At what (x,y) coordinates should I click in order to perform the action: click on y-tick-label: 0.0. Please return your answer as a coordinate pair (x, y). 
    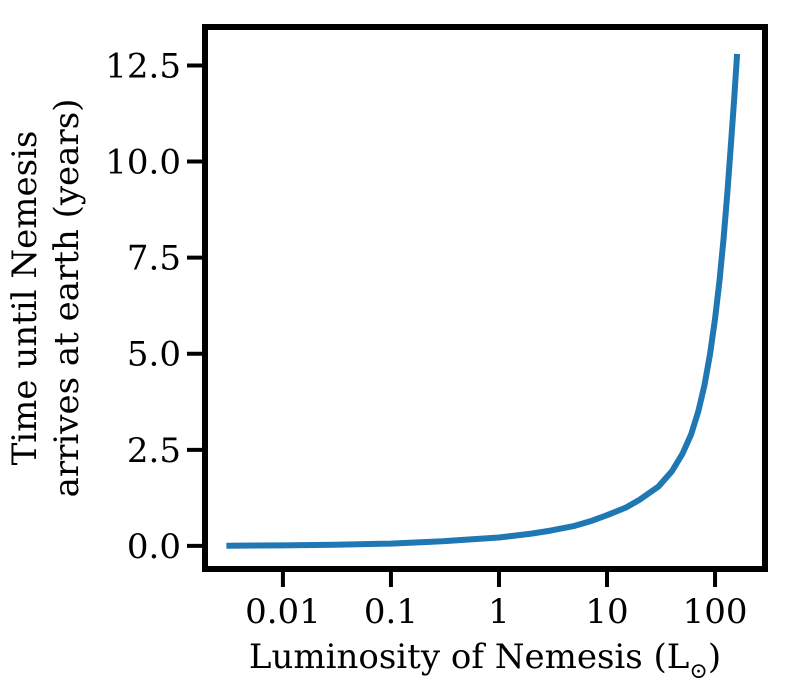
    Looking at the image, I should click on (154, 547).